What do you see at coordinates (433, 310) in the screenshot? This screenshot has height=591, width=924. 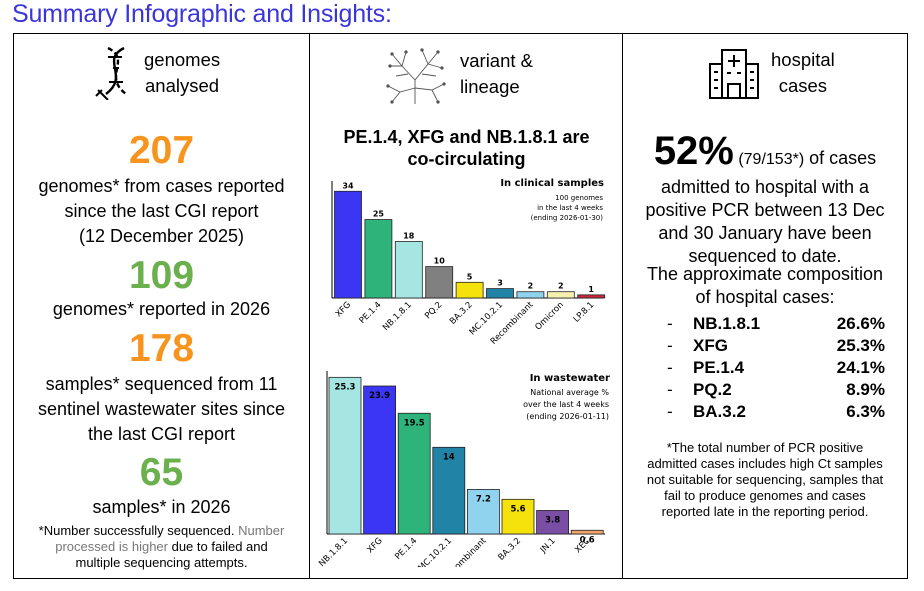 I see `clinical-category-label: PQ.2` at bounding box center [433, 310].